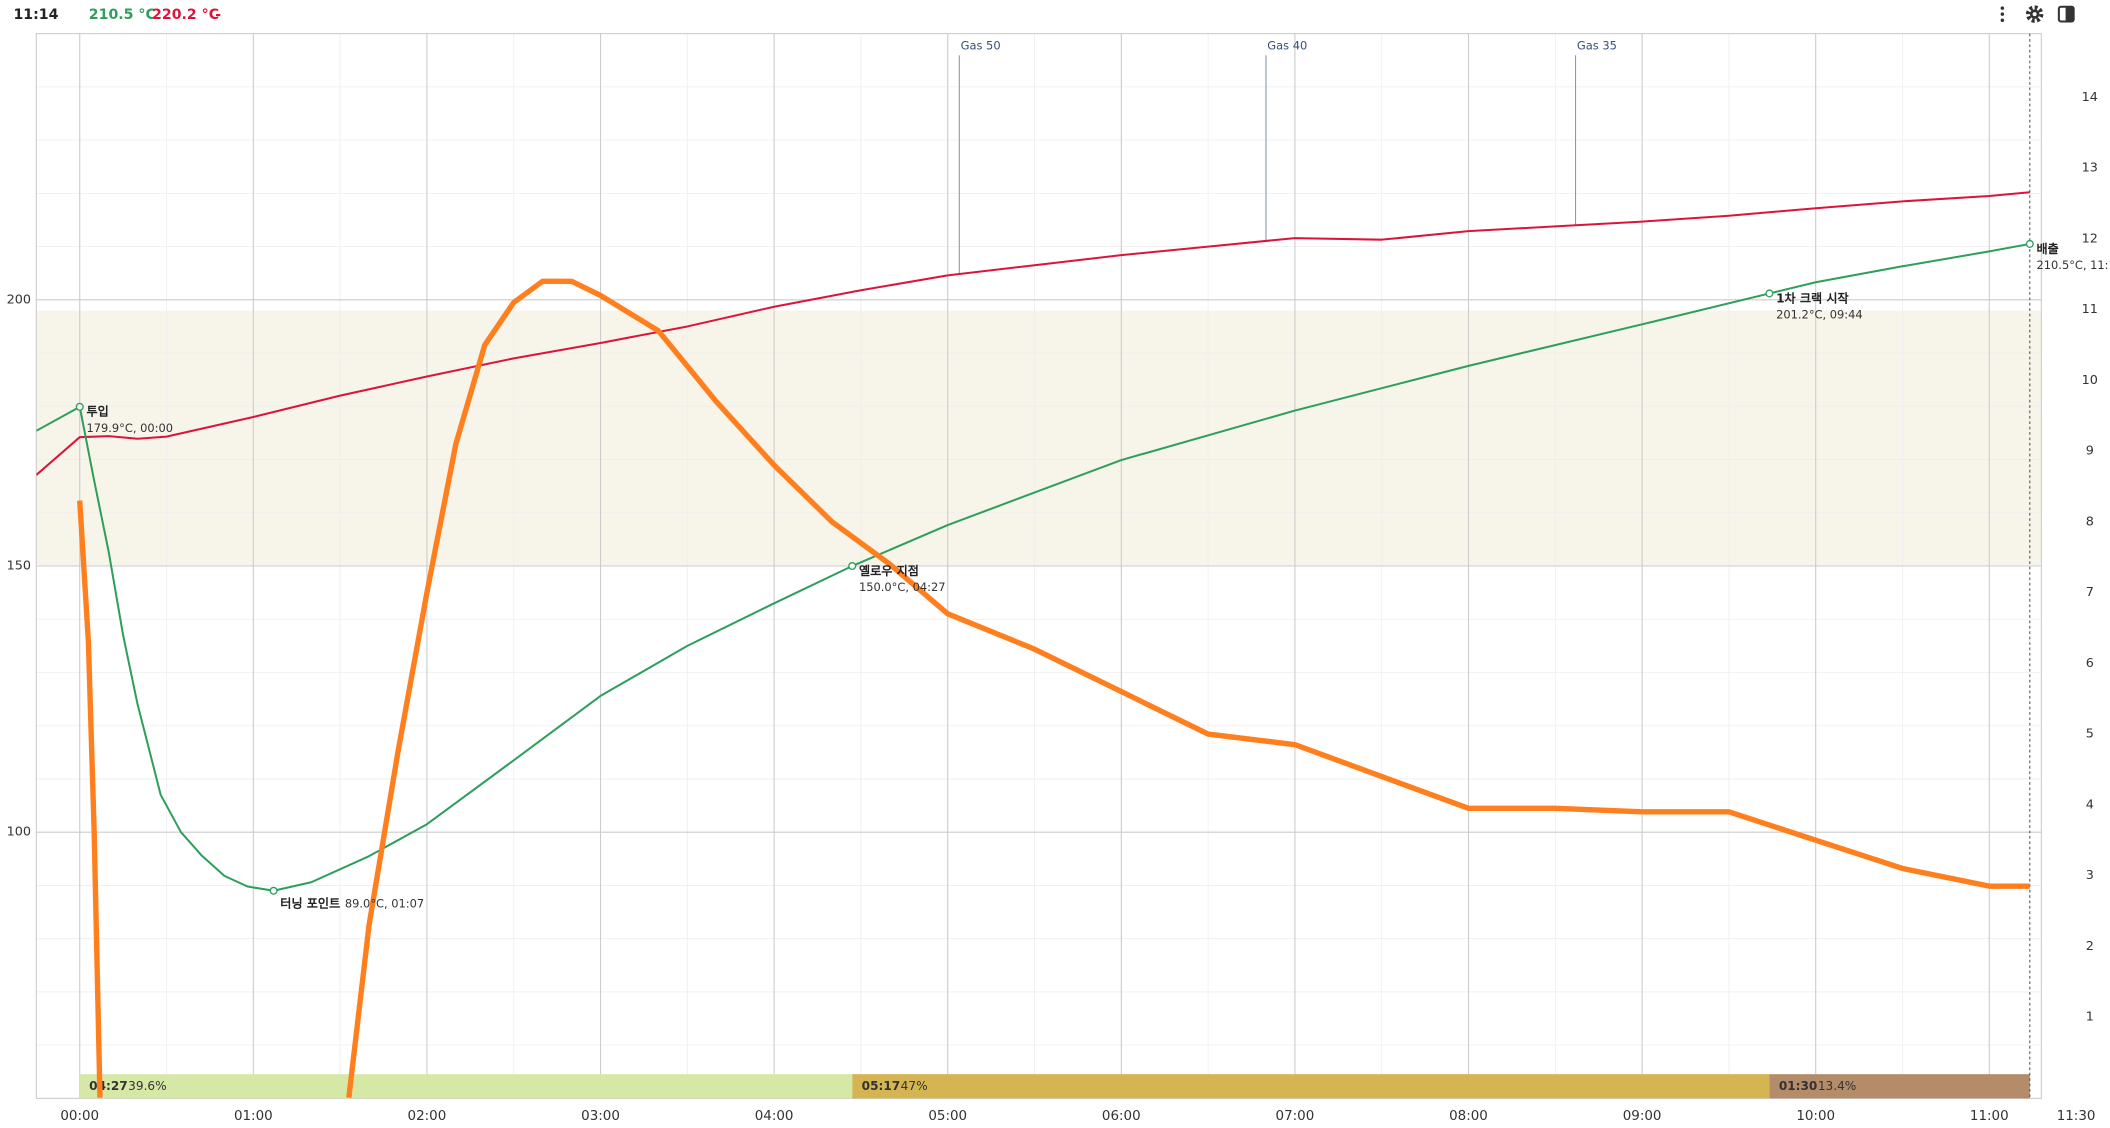 The width and height of the screenshot is (2110, 1128). Describe the element at coordinates (79, 1116) in the screenshot. I see `x-tick-label: 00:00` at that location.